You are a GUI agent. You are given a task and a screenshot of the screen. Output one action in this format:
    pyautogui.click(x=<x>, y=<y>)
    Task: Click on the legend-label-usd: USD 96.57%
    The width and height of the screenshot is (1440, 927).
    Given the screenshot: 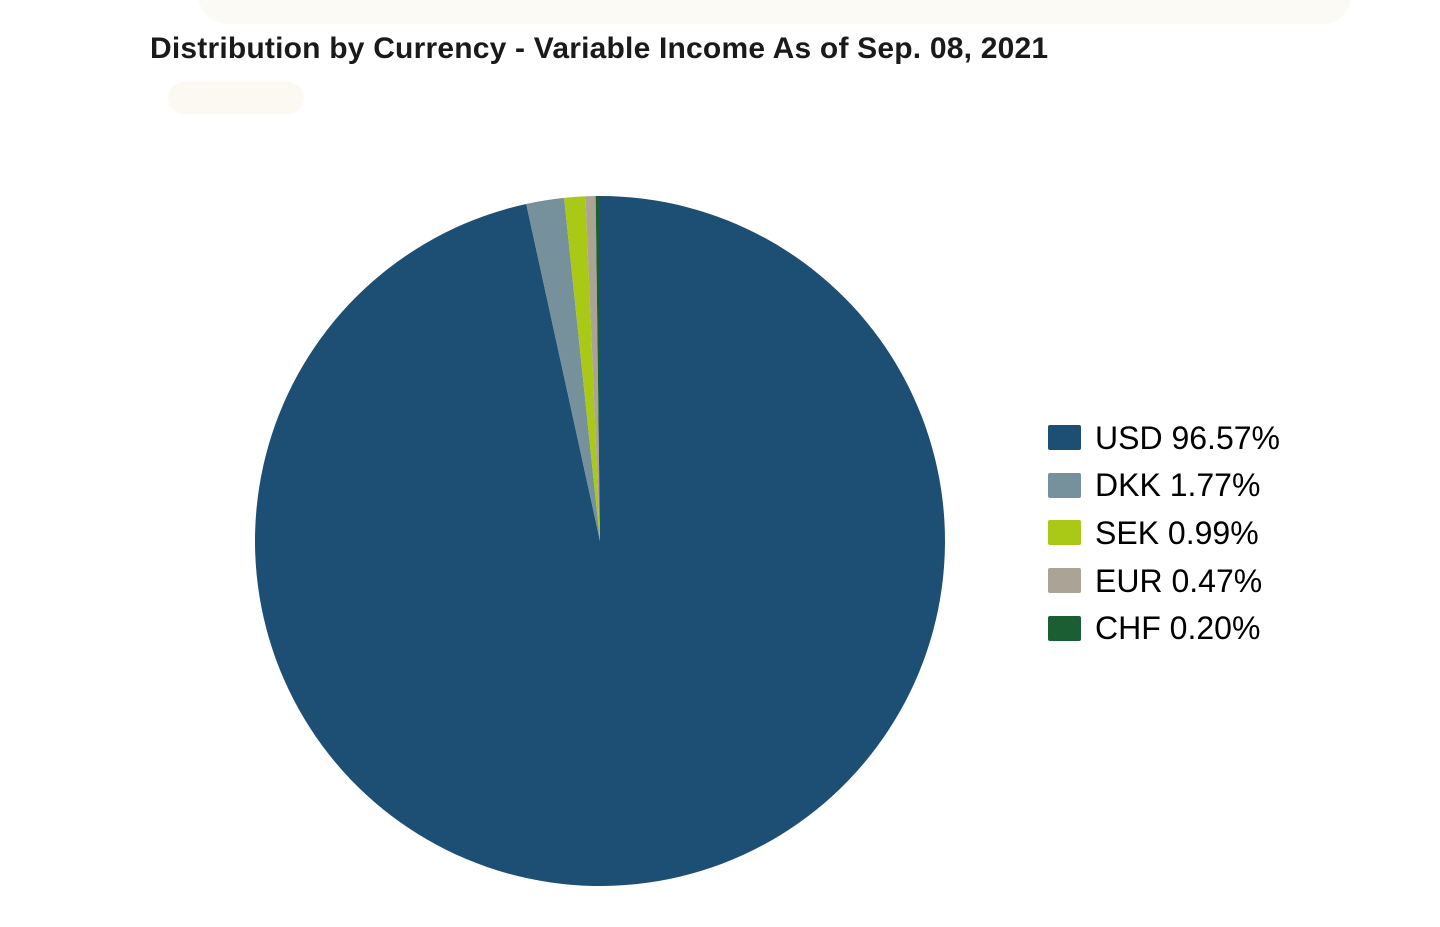 What is the action you would take?
    pyautogui.click(x=1187, y=437)
    